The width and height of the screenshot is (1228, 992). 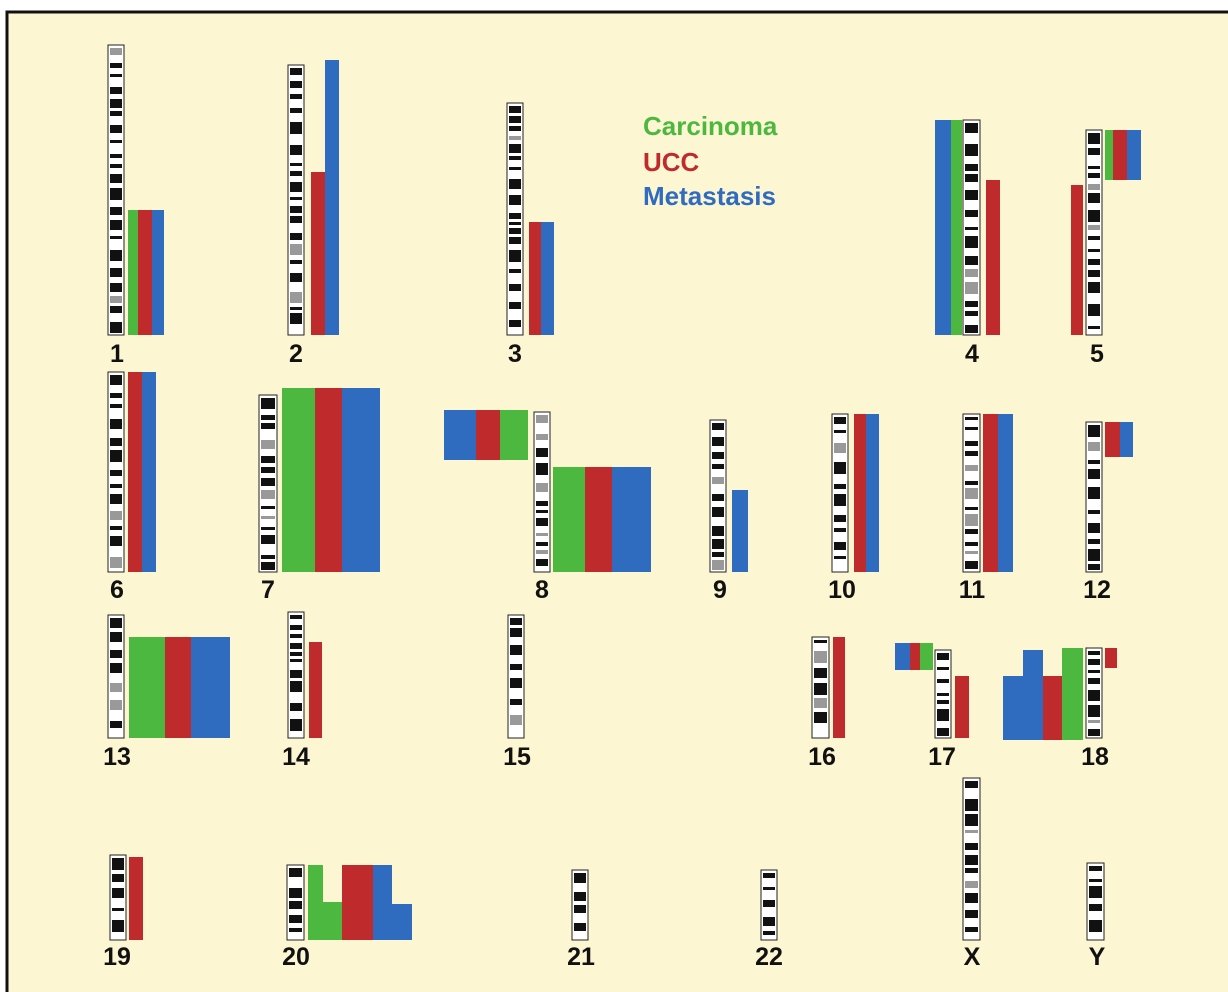 I want to click on chromosome-label: 17, so click(x=942, y=757).